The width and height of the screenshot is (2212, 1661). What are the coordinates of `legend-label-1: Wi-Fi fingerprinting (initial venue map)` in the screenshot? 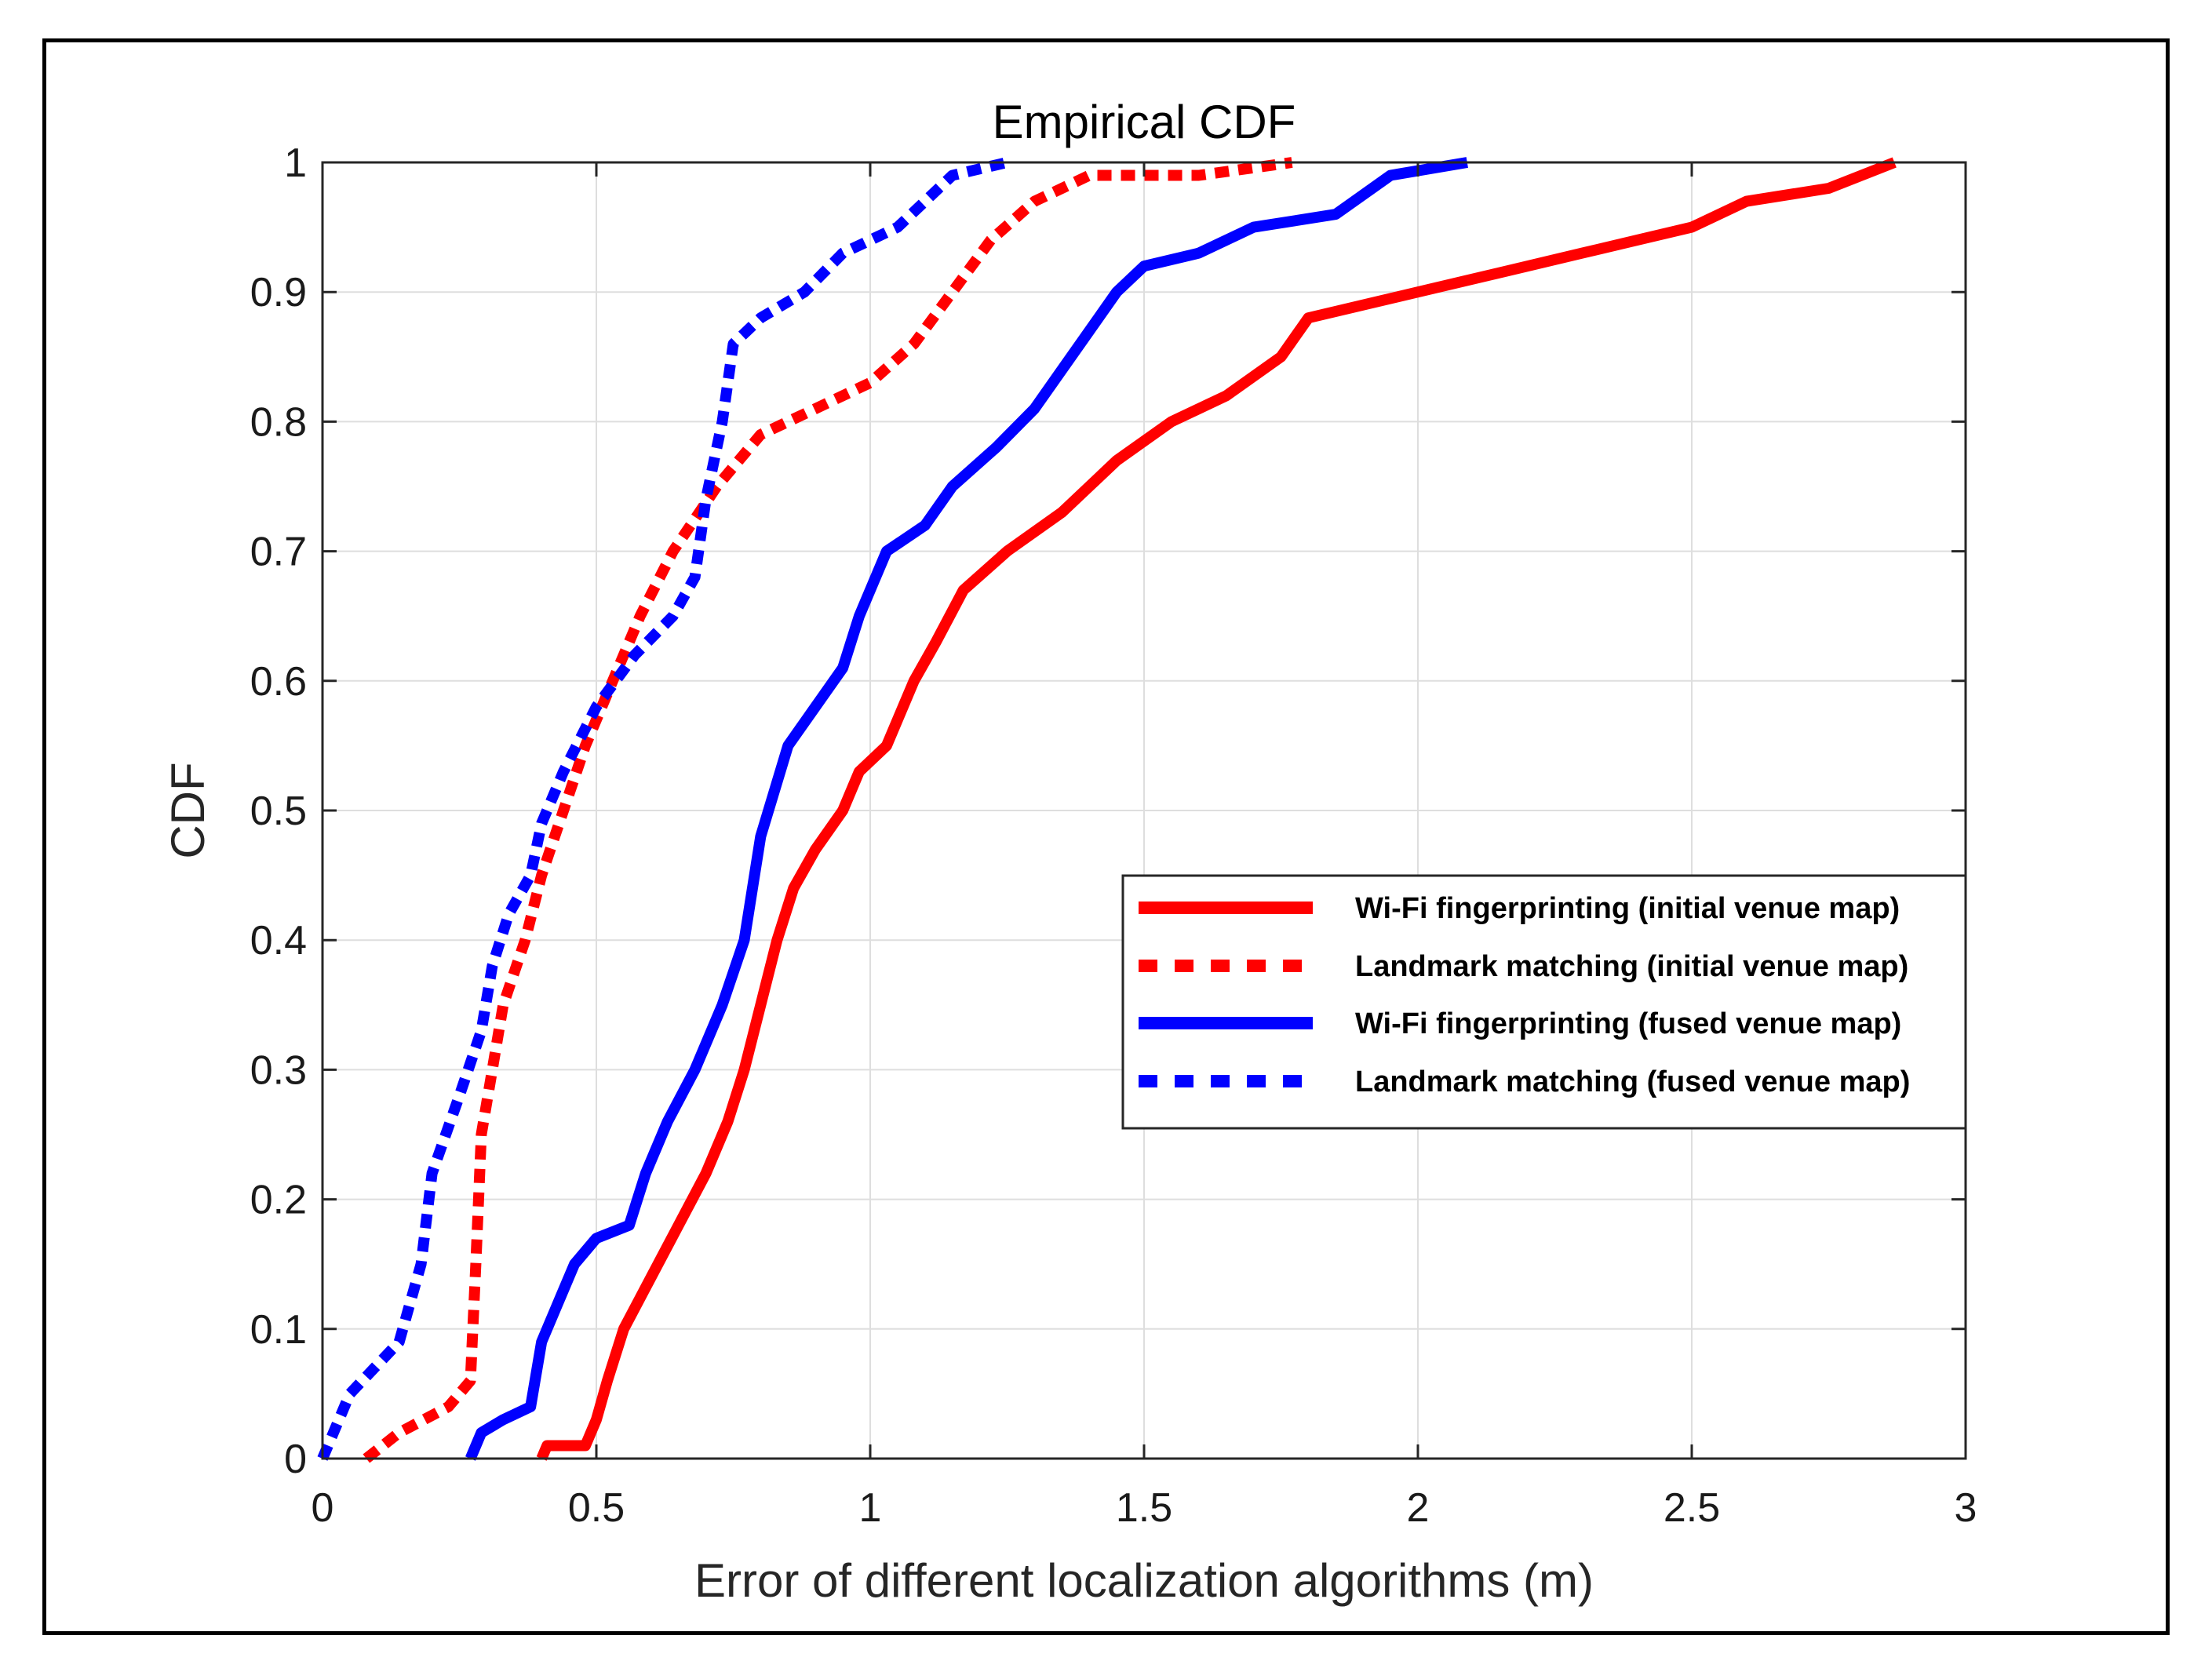 It's located at (1627, 908).